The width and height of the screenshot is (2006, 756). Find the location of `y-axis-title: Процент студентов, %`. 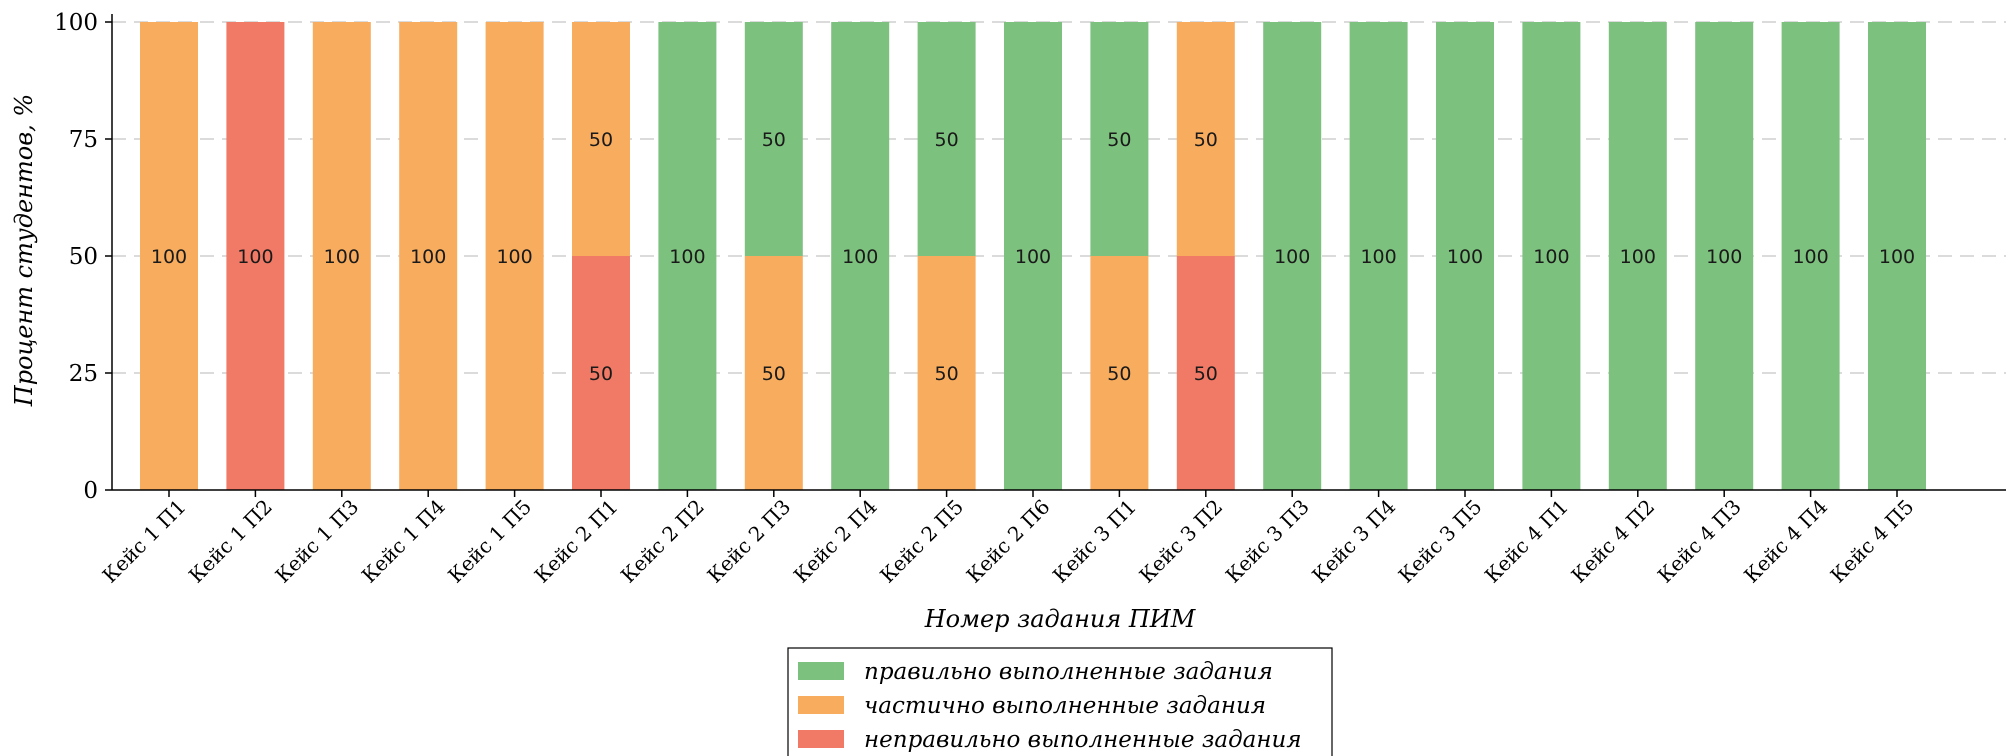

y-axis-title: Процент студентов, % is located at coordinates (24, 250).